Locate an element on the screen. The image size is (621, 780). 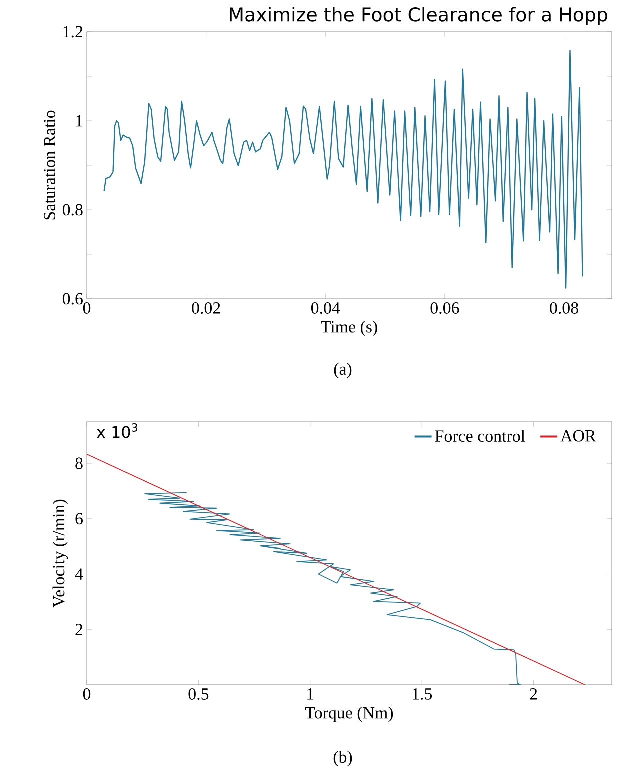
text: (b) is located at coordinates (343, 758).